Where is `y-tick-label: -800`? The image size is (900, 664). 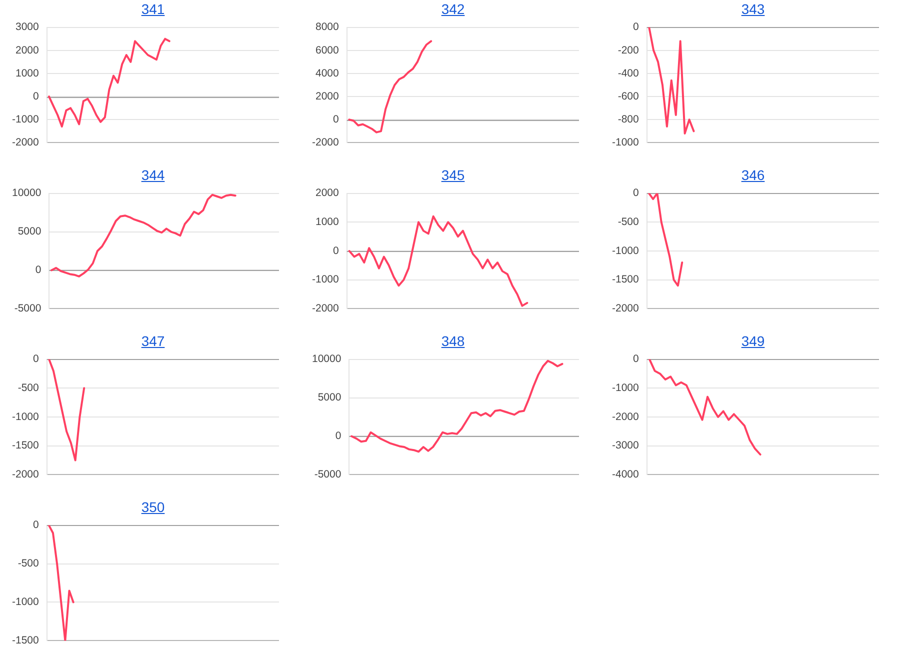 y-tick-label: -800 is located at coordinates (629, 120).